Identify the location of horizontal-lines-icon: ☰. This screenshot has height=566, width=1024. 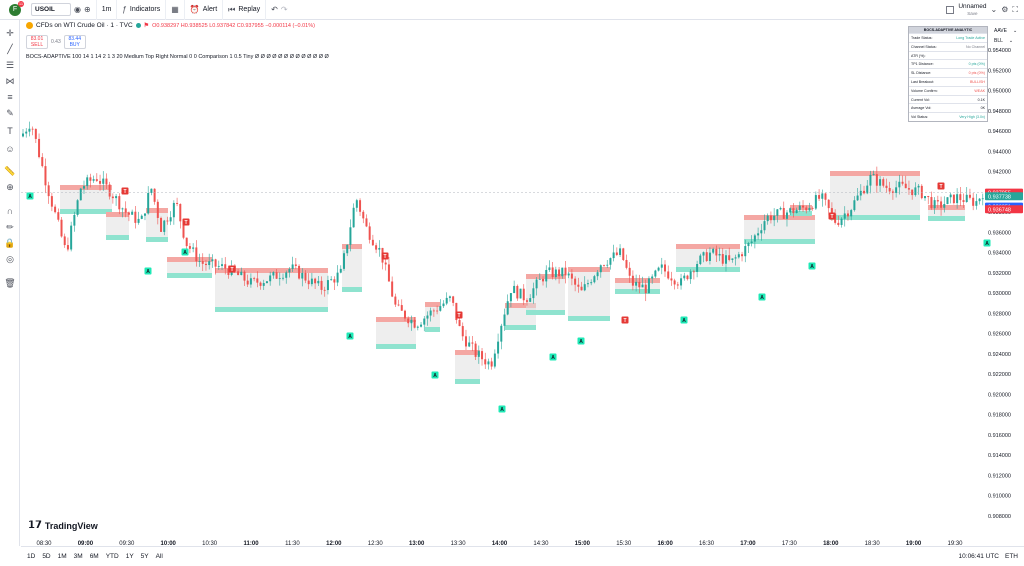
(10, 64).